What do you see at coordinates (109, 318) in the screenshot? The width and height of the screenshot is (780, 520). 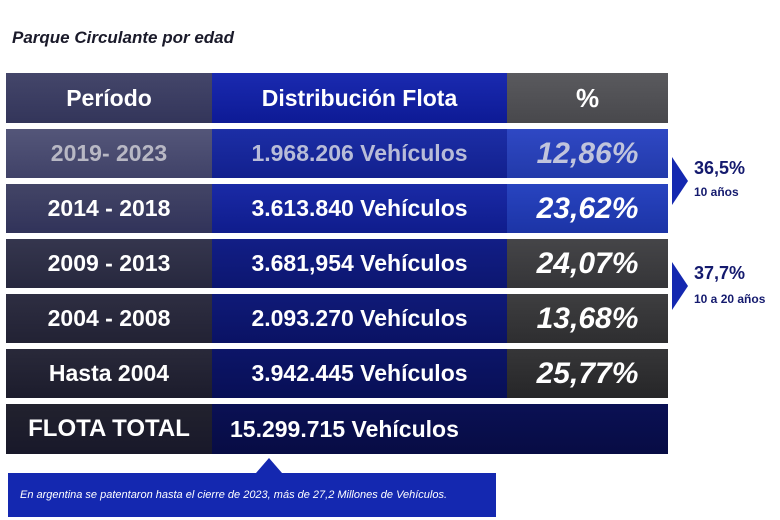 I see `period-cell: 2004 - 2008` at bounding box center [109, 318].